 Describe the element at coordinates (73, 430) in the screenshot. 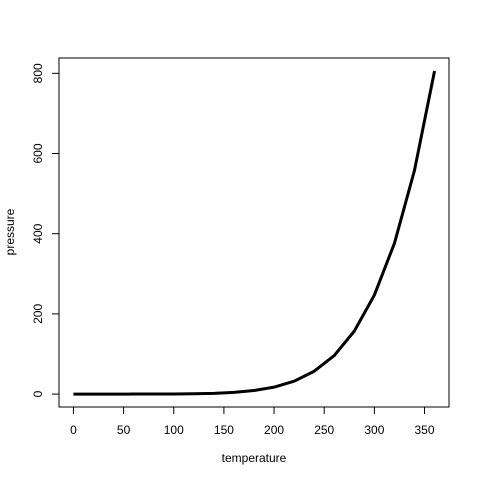

I see `x-tick-label: 0` at that location.